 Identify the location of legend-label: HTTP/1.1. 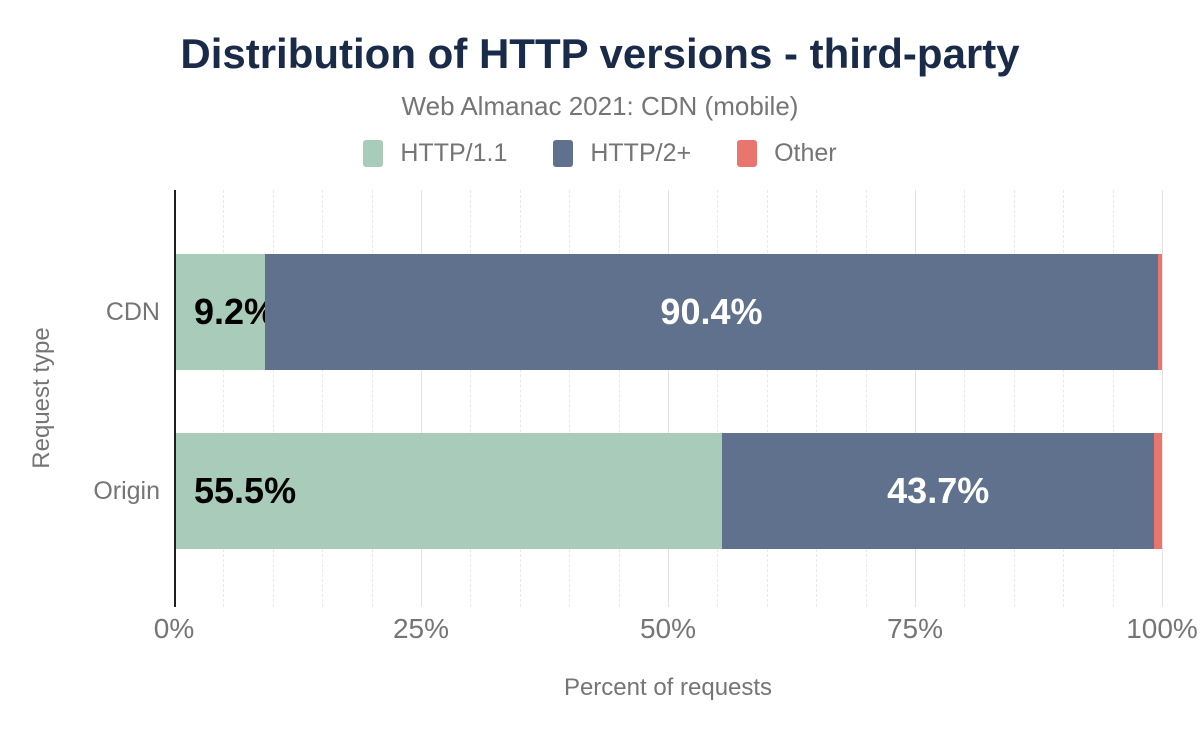
(454, 153).